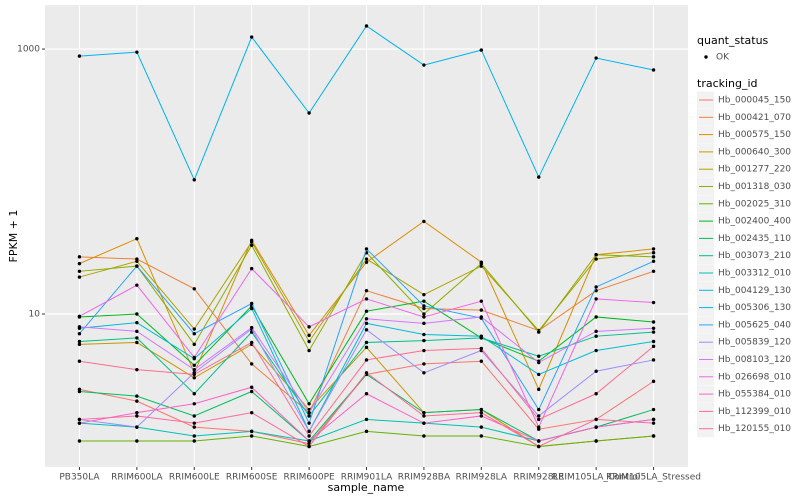 This screenshot has width=800, height=504. I want to click on x-axis-title: sample_name, so click(366, 487).